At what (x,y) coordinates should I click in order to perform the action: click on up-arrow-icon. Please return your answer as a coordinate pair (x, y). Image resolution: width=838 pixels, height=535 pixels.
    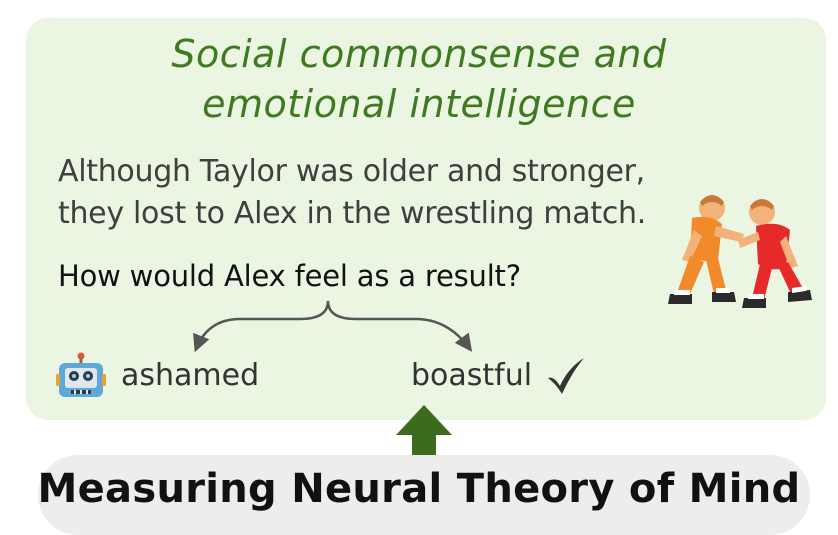
    Looking at the image, I should click on (424, 433).